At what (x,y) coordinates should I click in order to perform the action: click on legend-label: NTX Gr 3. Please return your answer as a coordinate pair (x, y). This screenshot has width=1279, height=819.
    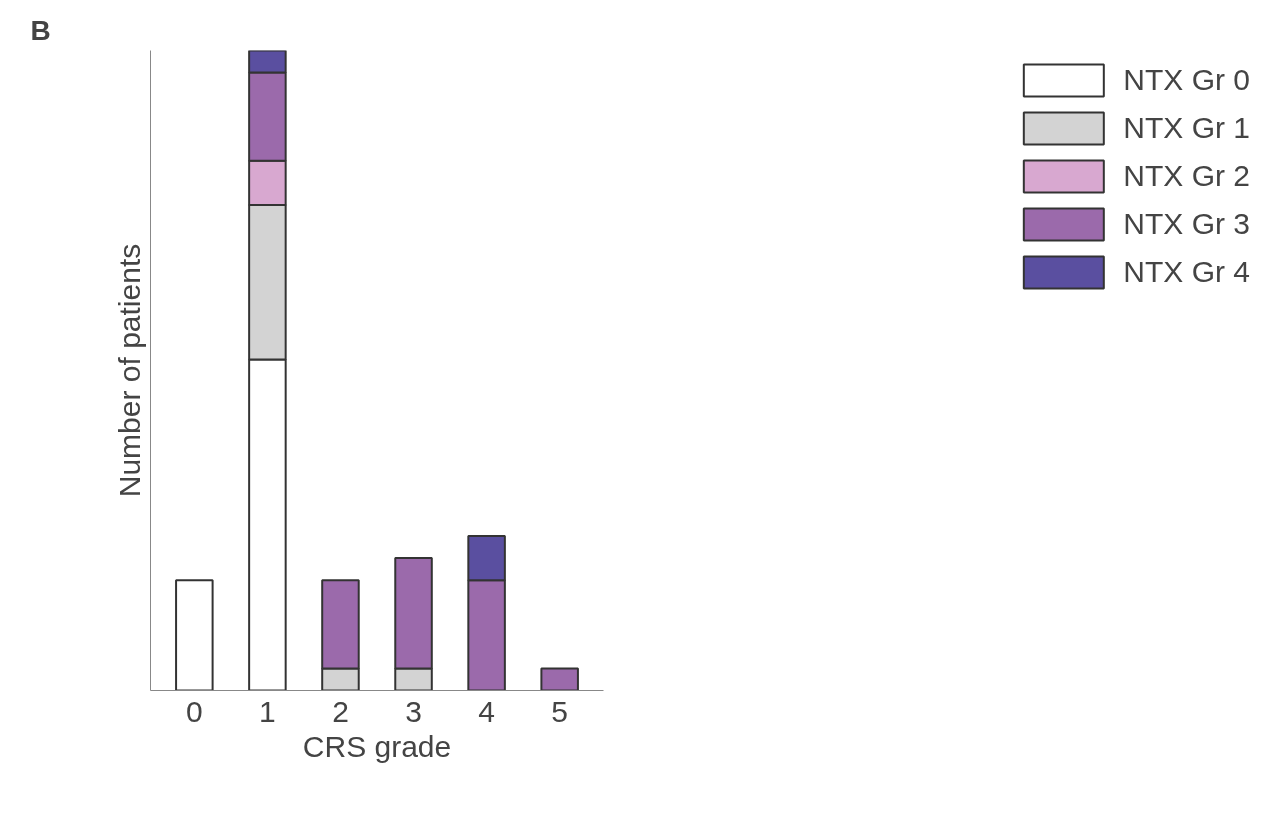
    Looking at the image, I should click on (1186, 224).